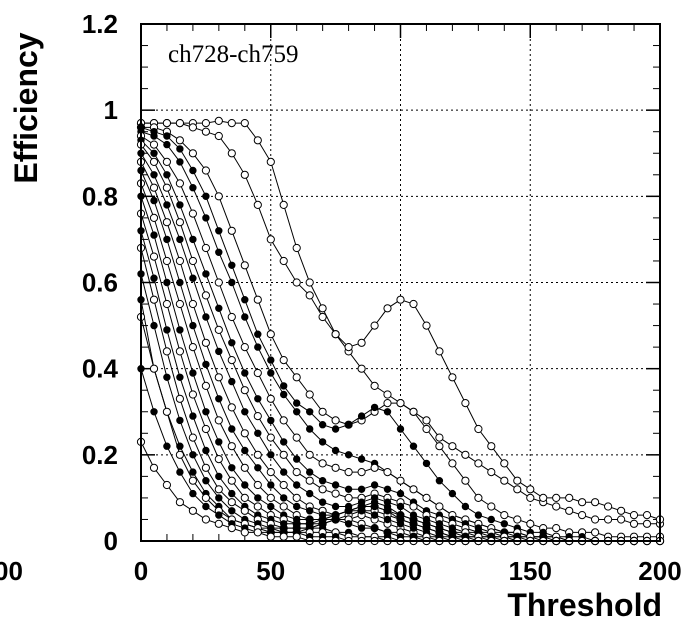  I want to click on x-tick-label: 100, so click(400, 571).